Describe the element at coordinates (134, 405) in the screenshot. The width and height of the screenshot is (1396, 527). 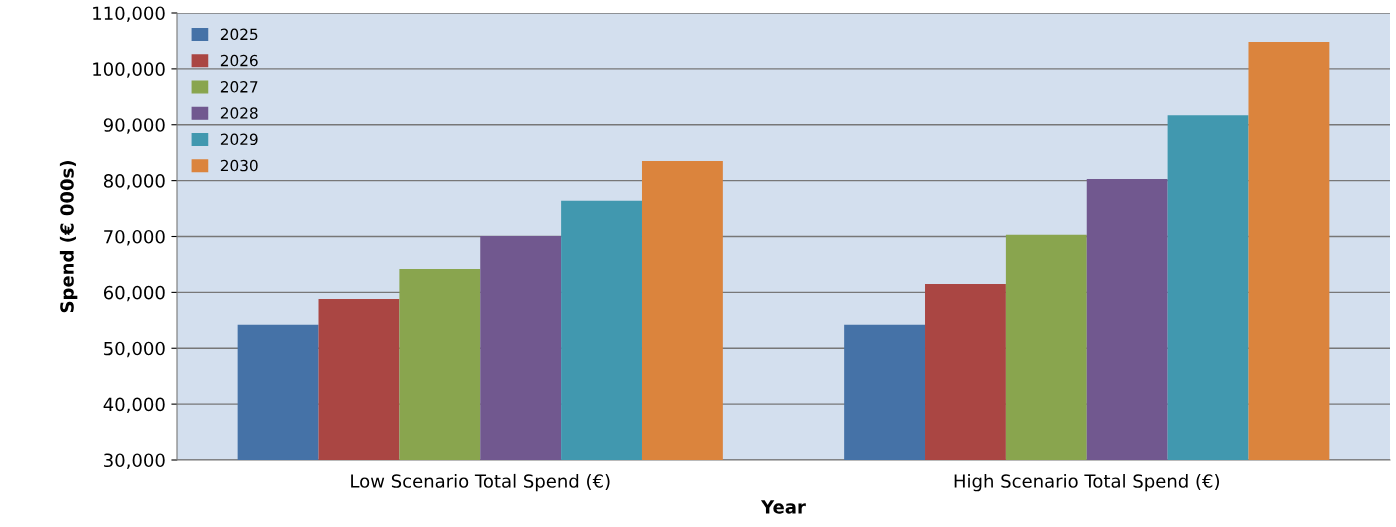
I see `y-tick-label: 40,000` at that location.